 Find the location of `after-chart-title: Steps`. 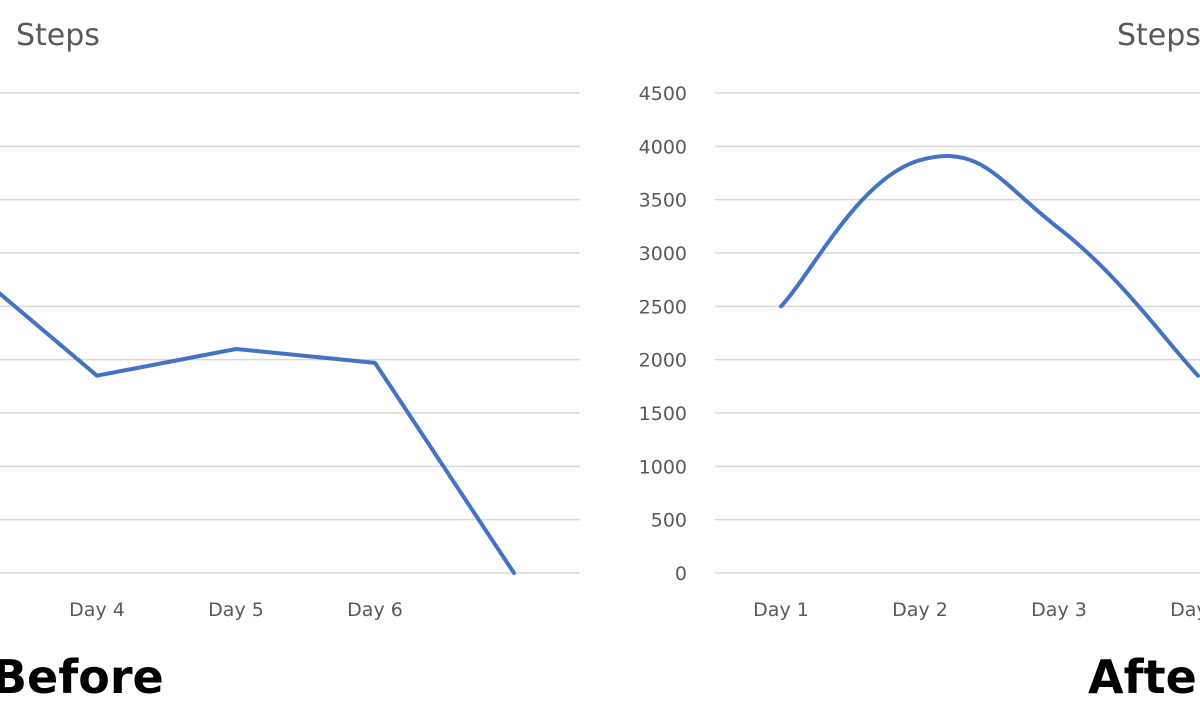

after-chart-title: Steps is located at coordinates (1158, 35).